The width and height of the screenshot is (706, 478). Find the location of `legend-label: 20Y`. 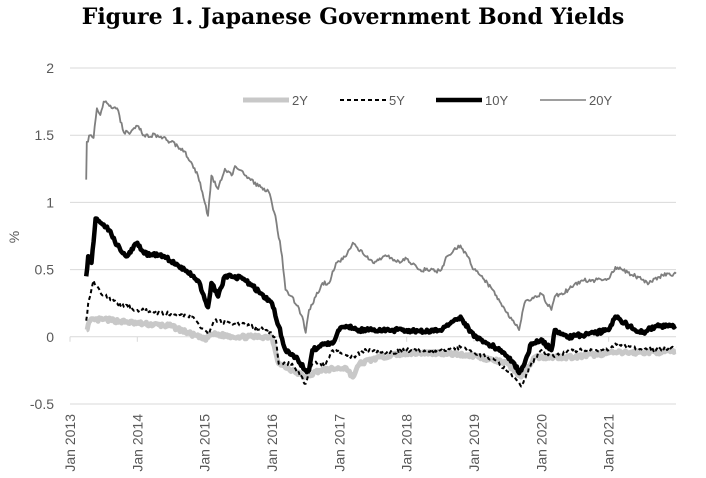

legend-label: 20Y is located at coordinates (600, 100).